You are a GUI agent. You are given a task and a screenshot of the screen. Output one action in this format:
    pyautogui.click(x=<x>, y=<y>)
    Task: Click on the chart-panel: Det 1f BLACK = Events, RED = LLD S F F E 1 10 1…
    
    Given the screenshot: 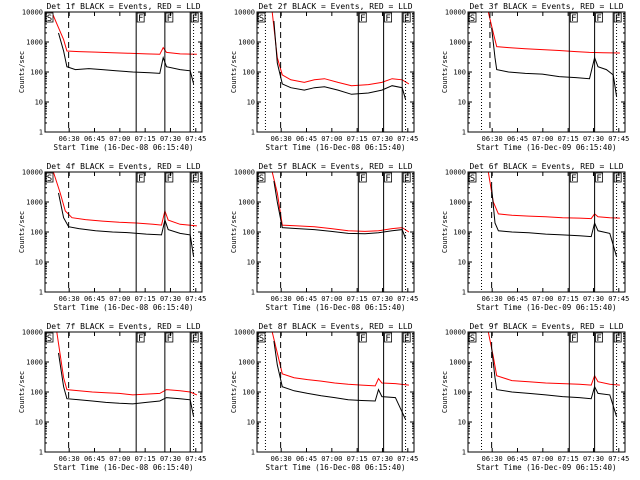 What is the action you would take?
    pyautogui.click(x=112, y=77)
    